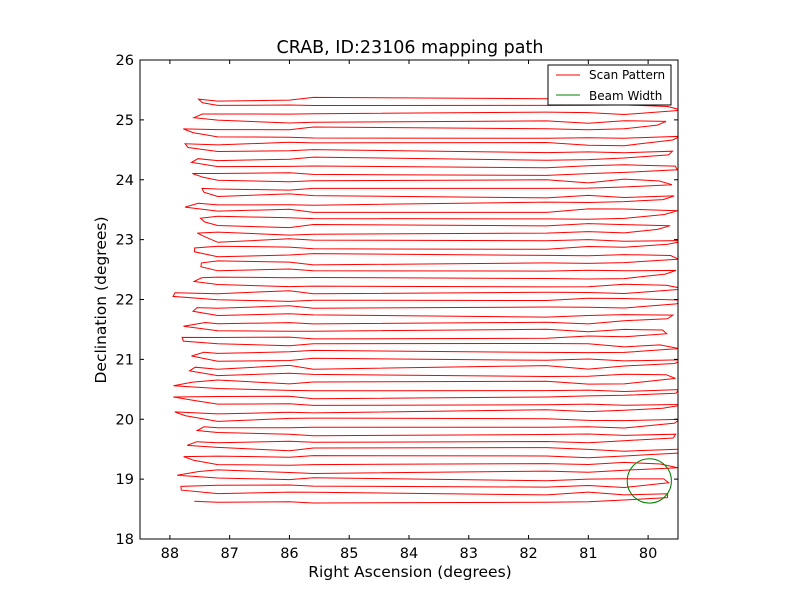 The width and height of the screenshot is (800, 600). I want to click on beam-width-circle, so click(649, 481).